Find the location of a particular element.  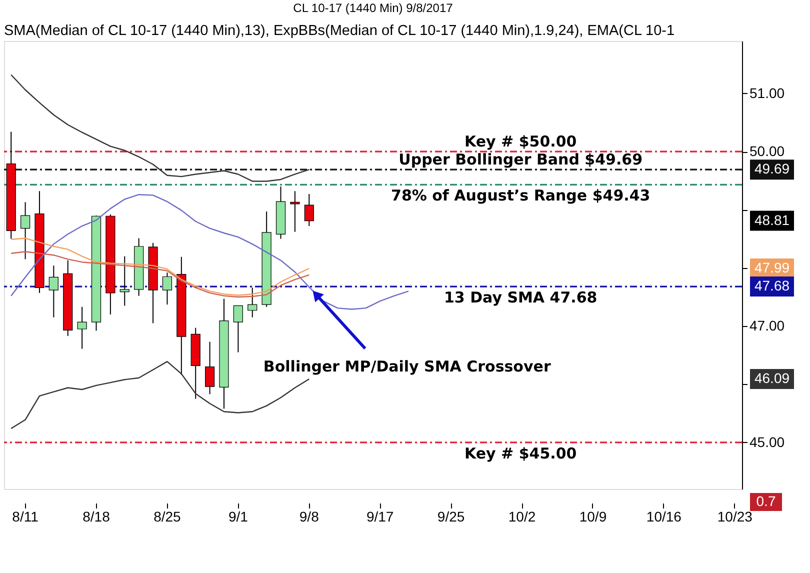

x-tick-label: 10/16 is located at coordinates (664, 516).